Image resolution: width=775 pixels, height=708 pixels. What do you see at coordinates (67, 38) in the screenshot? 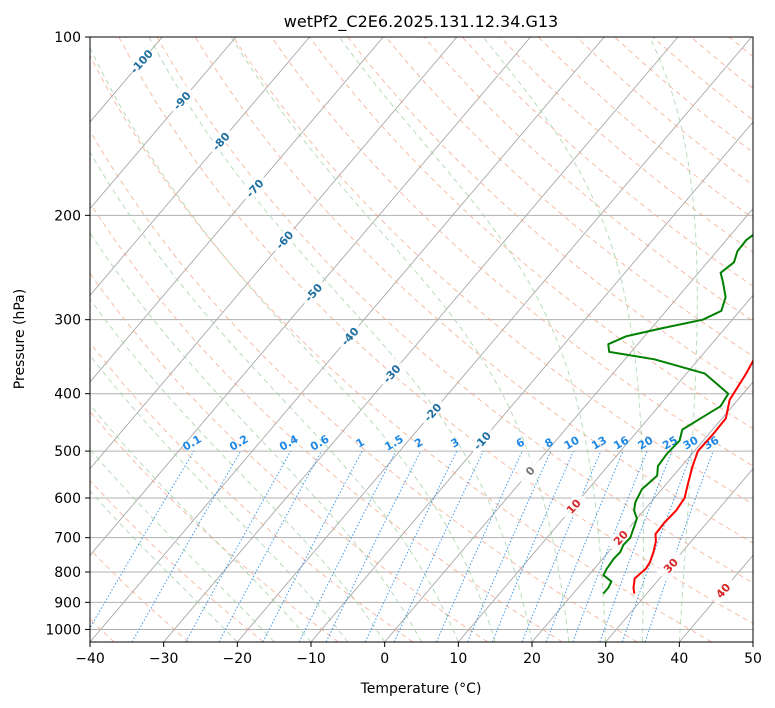
I see `y-tick-label: 100` at bounding box center [67, 38].